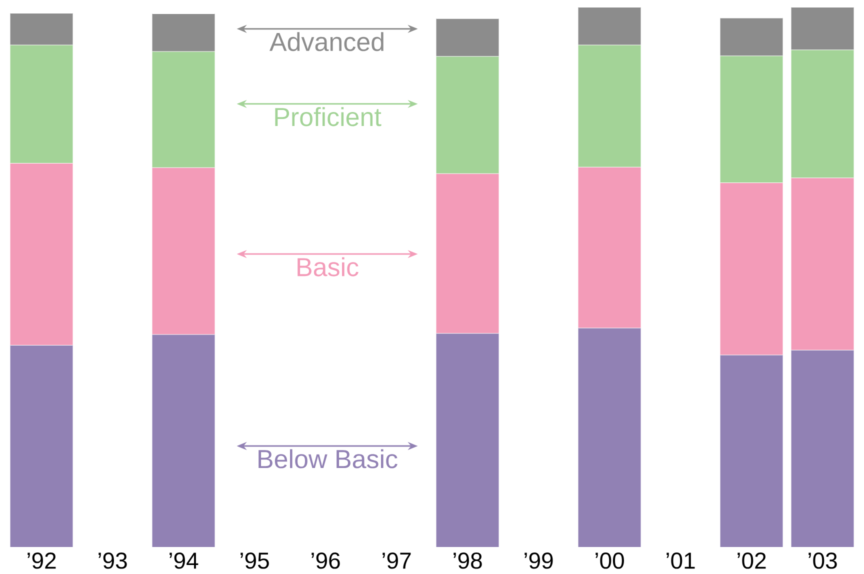 The image size is (864, 574). I want to click on legend-label: Advanced, so click(327, 42).